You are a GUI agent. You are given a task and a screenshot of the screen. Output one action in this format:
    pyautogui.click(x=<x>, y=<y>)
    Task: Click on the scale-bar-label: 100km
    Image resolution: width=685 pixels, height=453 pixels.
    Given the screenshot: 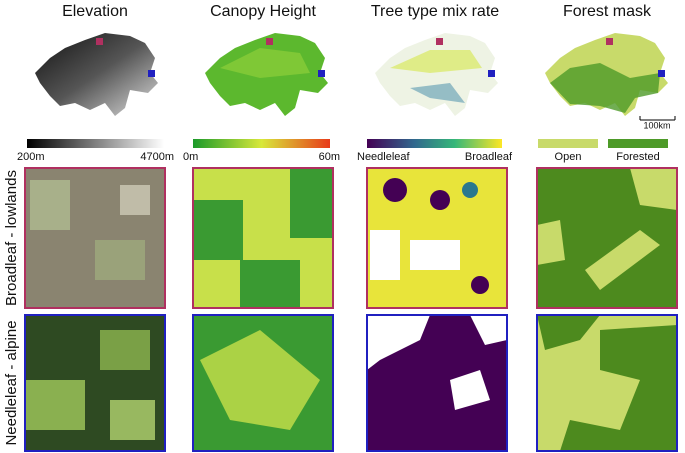 What is the action you would take?
    pyautogui.click(x=656, y=125)
    